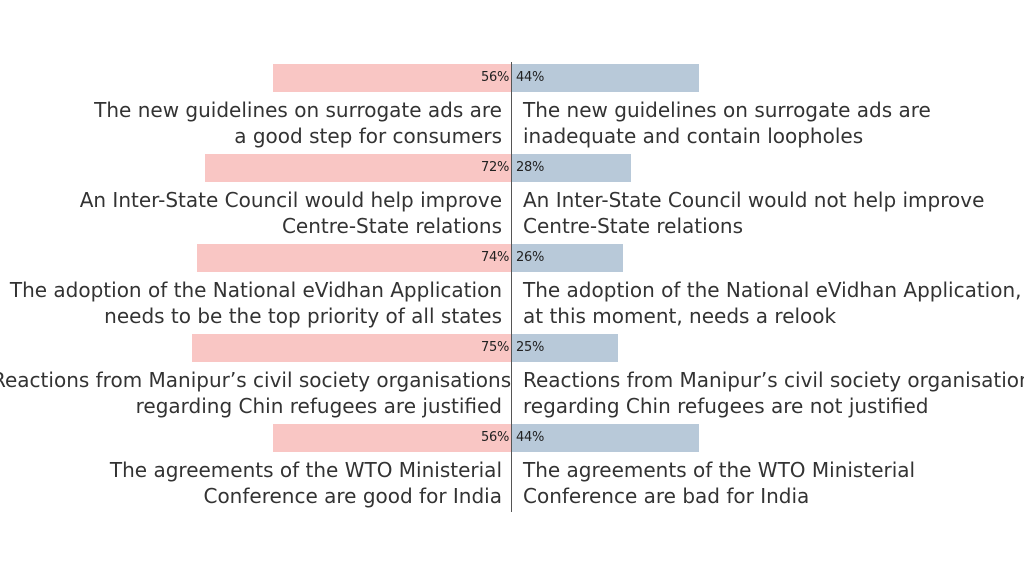  Describe the element at coordinates (530, 347) in the screenshot. I see `data-label-disagree: 25%` at that location.